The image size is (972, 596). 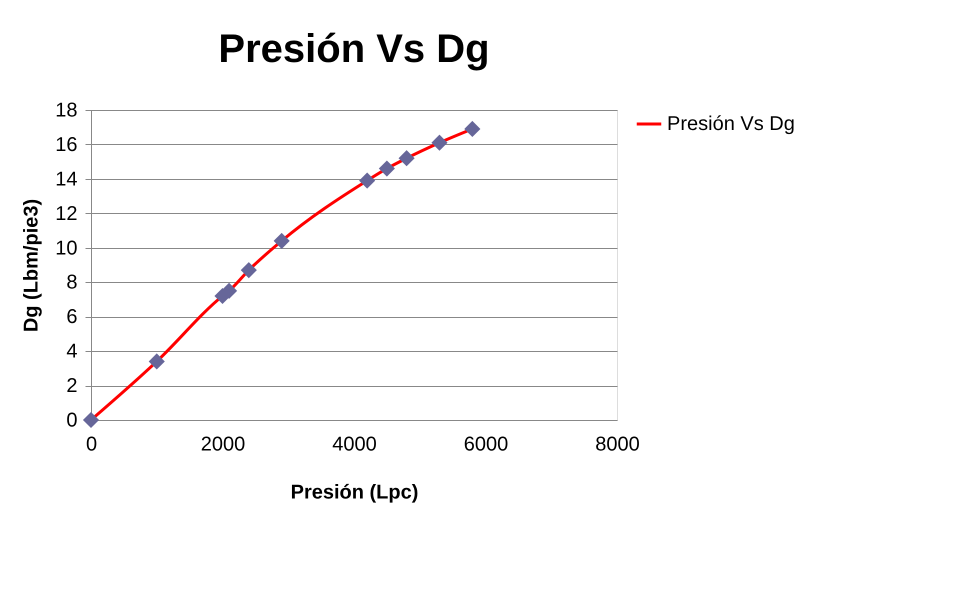 What do you see at coordinates (354, 445) in the screenshot?
I see `x-tick-label: 4000` at bounding box center [354, 445].